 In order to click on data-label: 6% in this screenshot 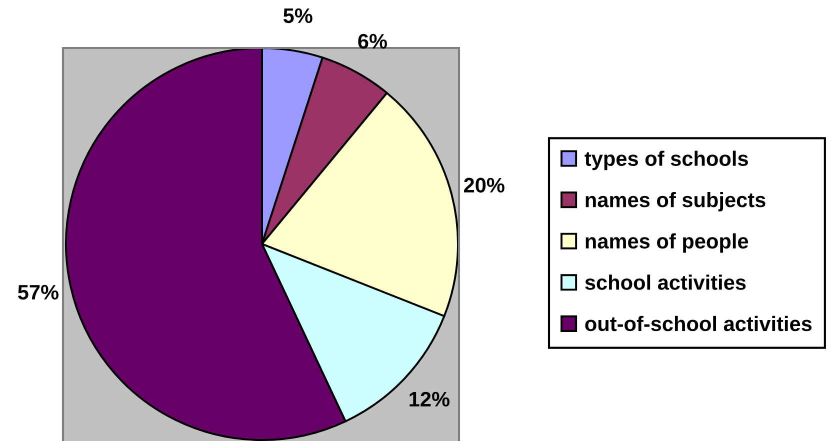, I will do `click(372, 41)`.